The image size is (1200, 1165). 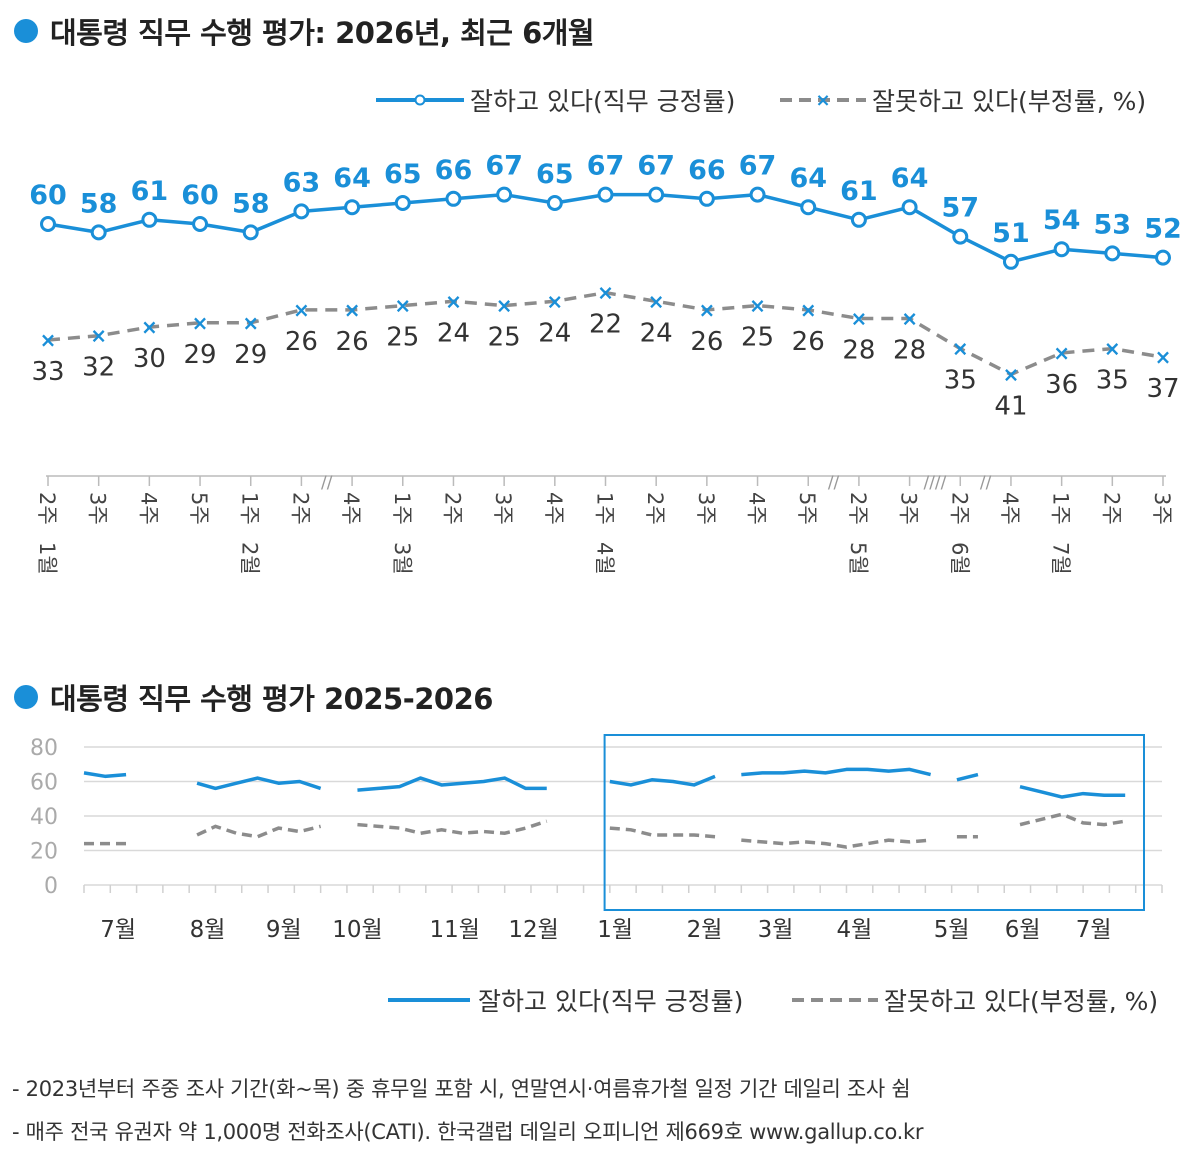 What do you see at coordinates (615, 930) in the screenshot?
I see `x-month-label: 1월` at bounding box center [615, 930].